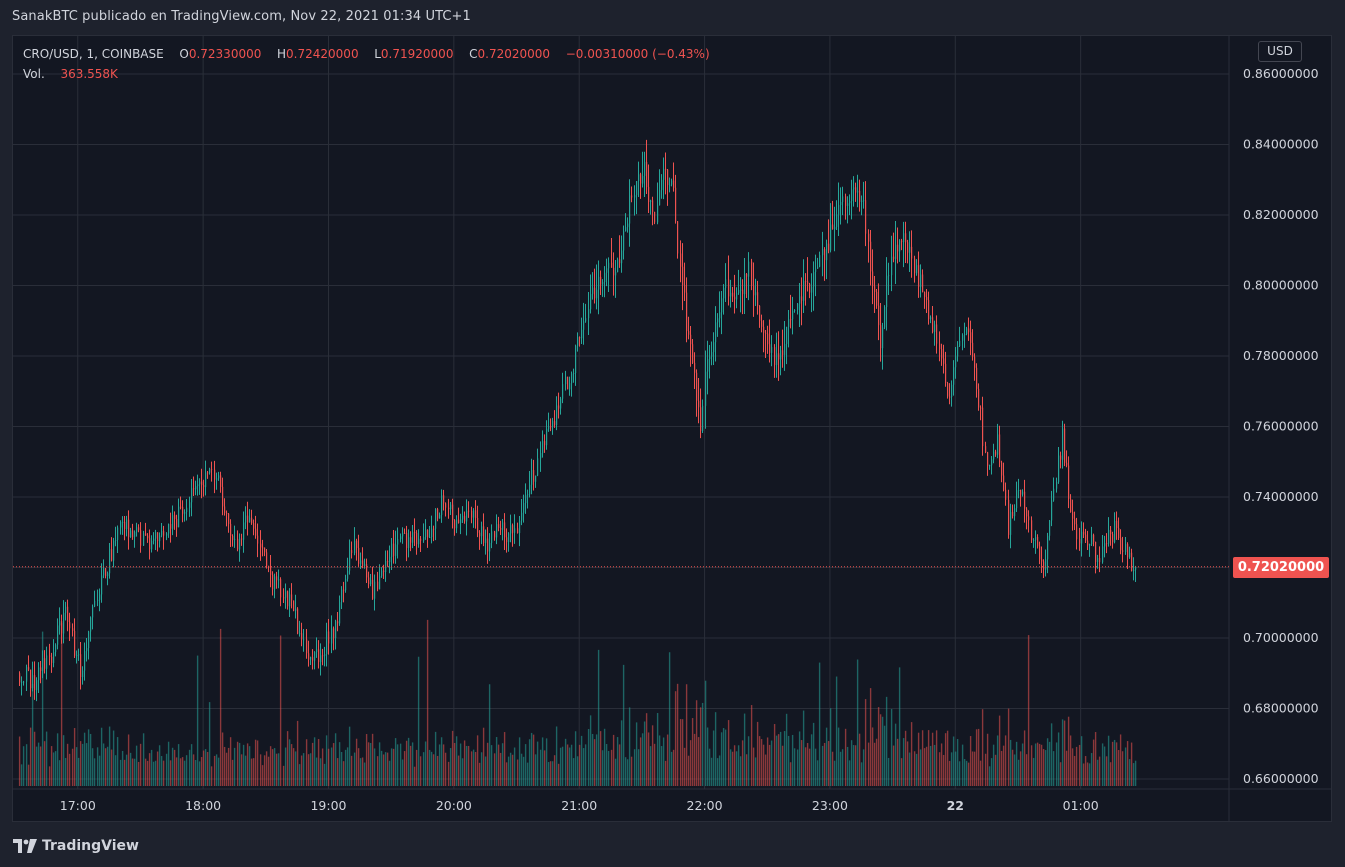  Describe the element at coordinates (1280, 51) in the screenshot. I see `currency-badge: USD` at that location.